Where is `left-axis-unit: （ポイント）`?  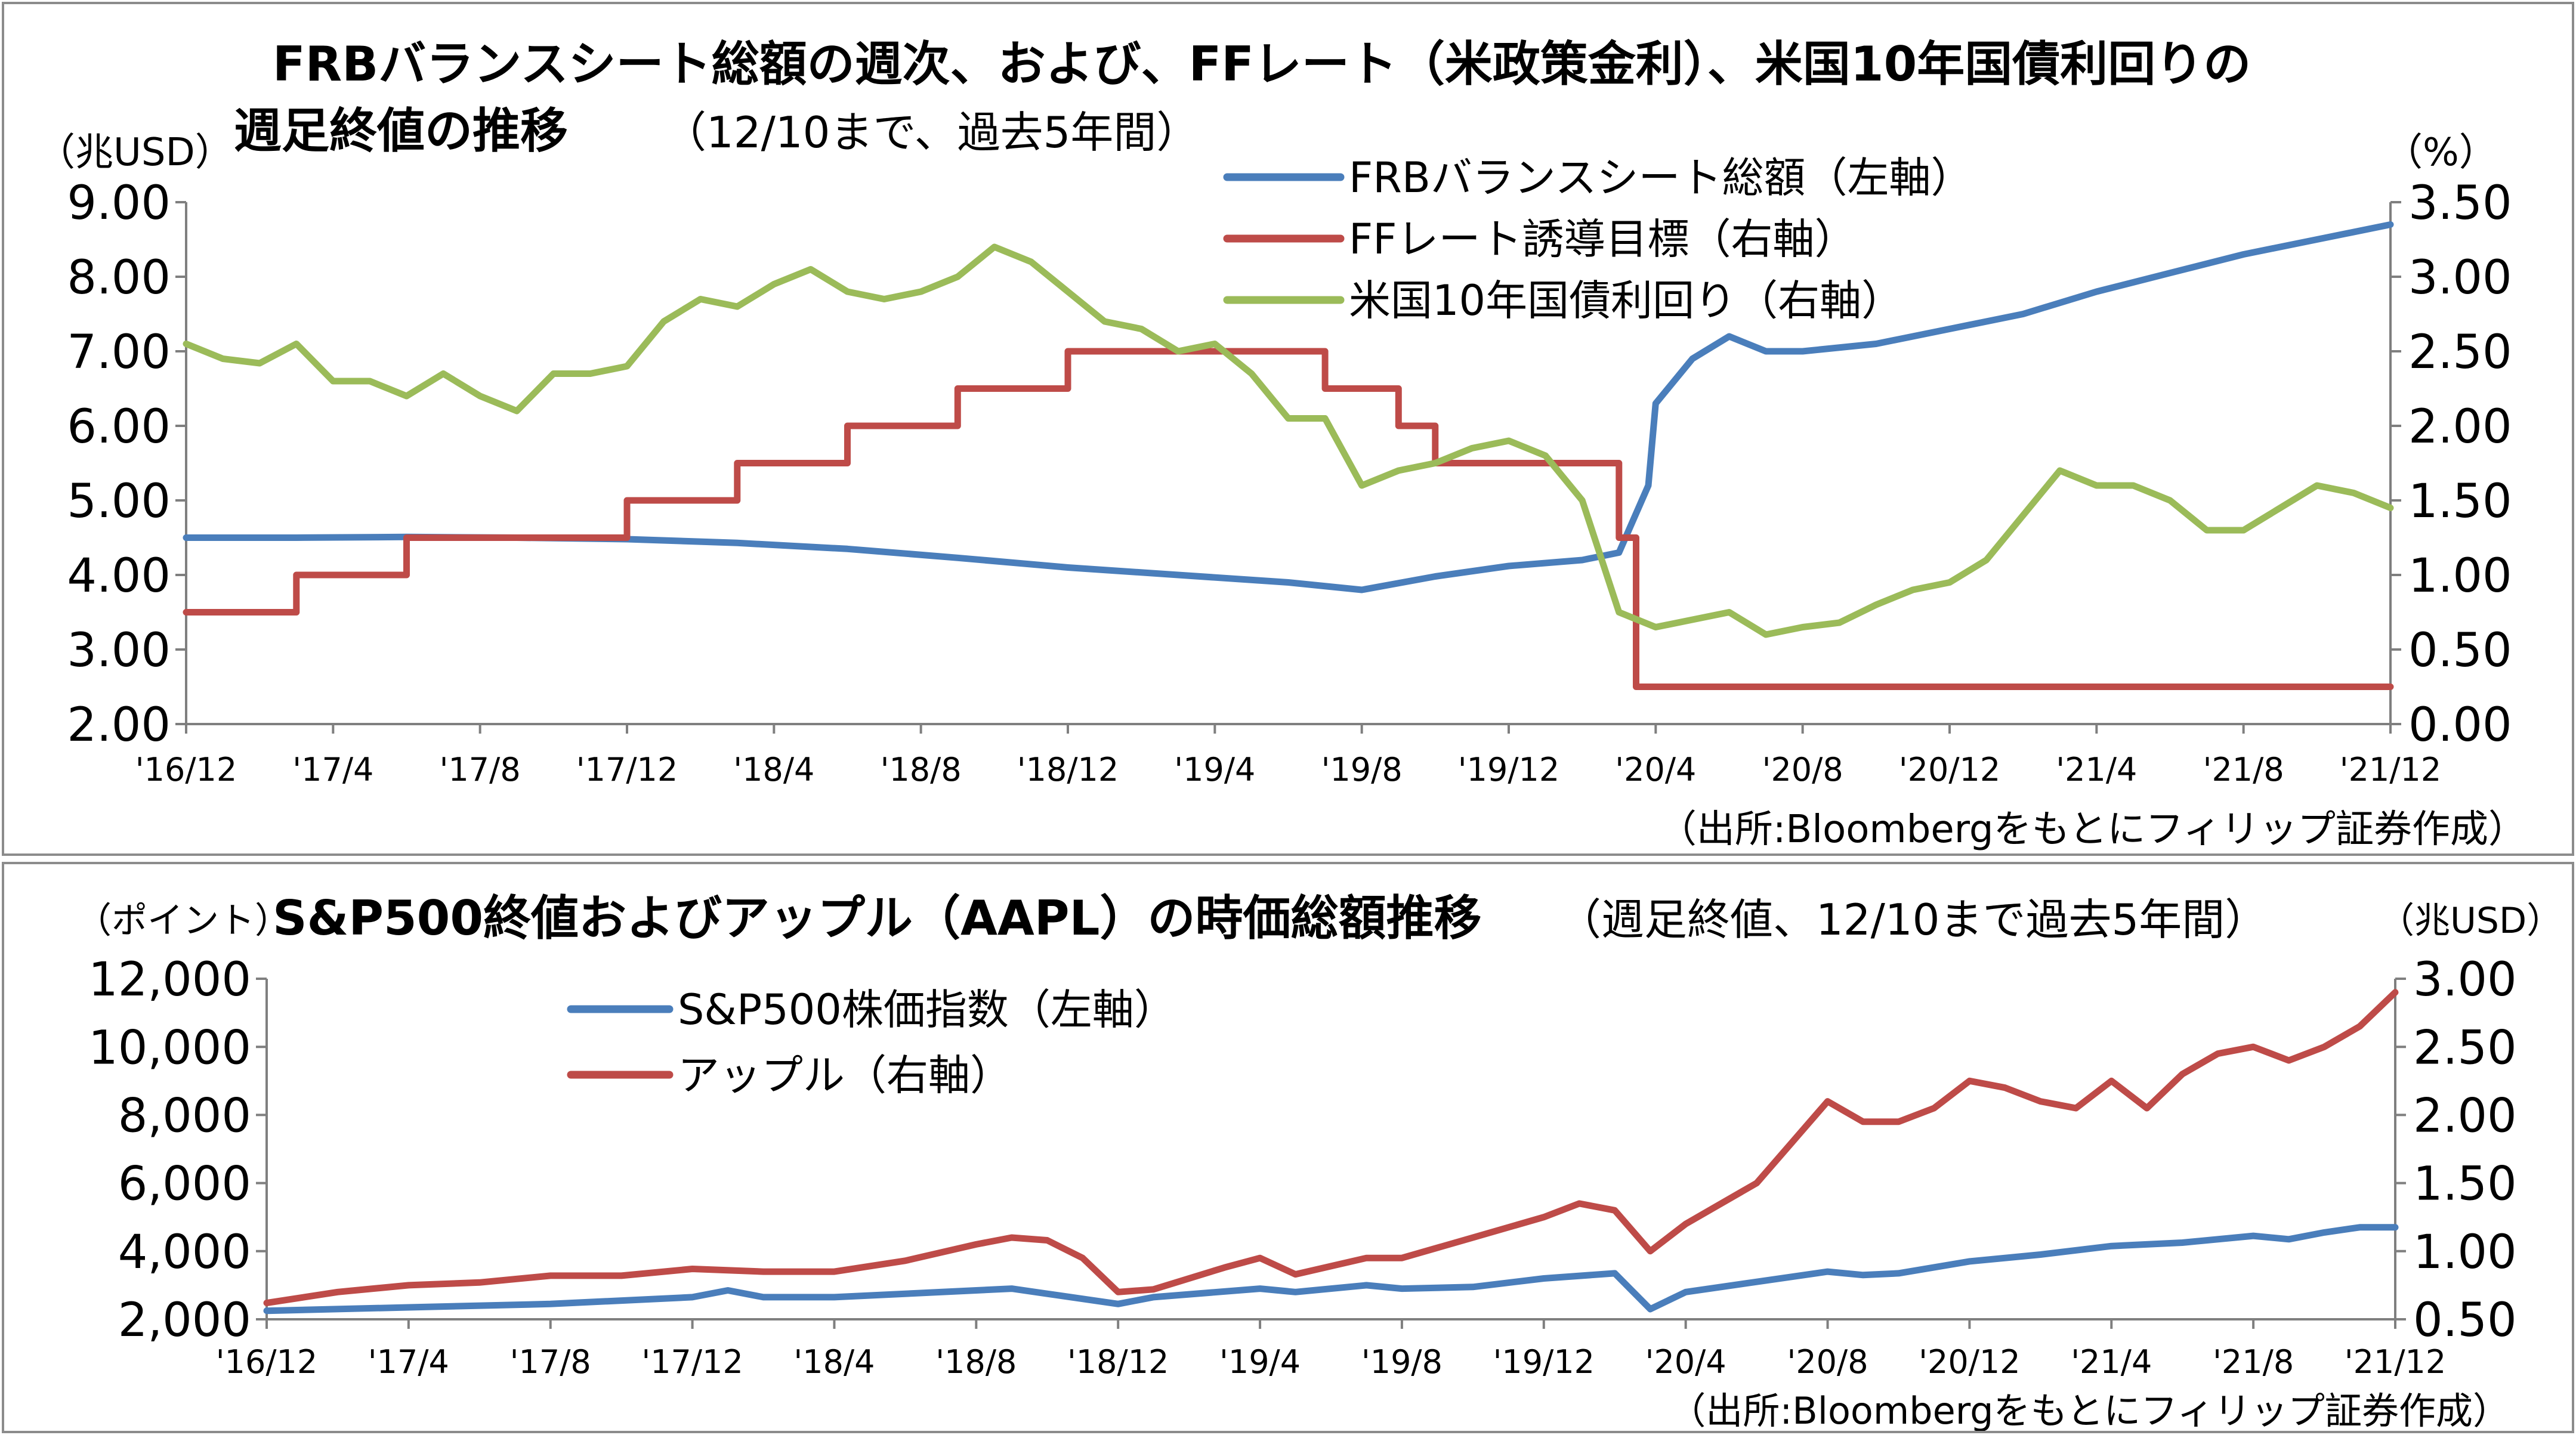
left-axis-unit: （ポイント） is located at coordinates (183, 921).